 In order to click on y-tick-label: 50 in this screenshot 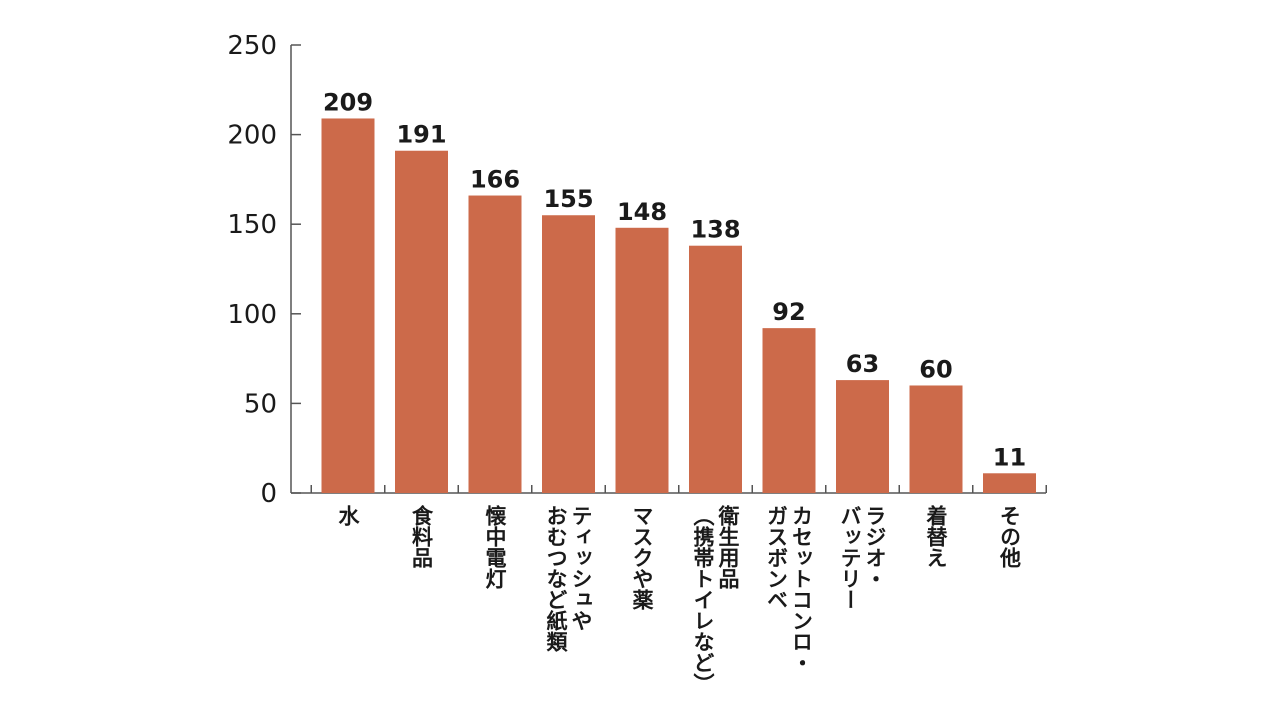, I will do `click(260, 404)`.